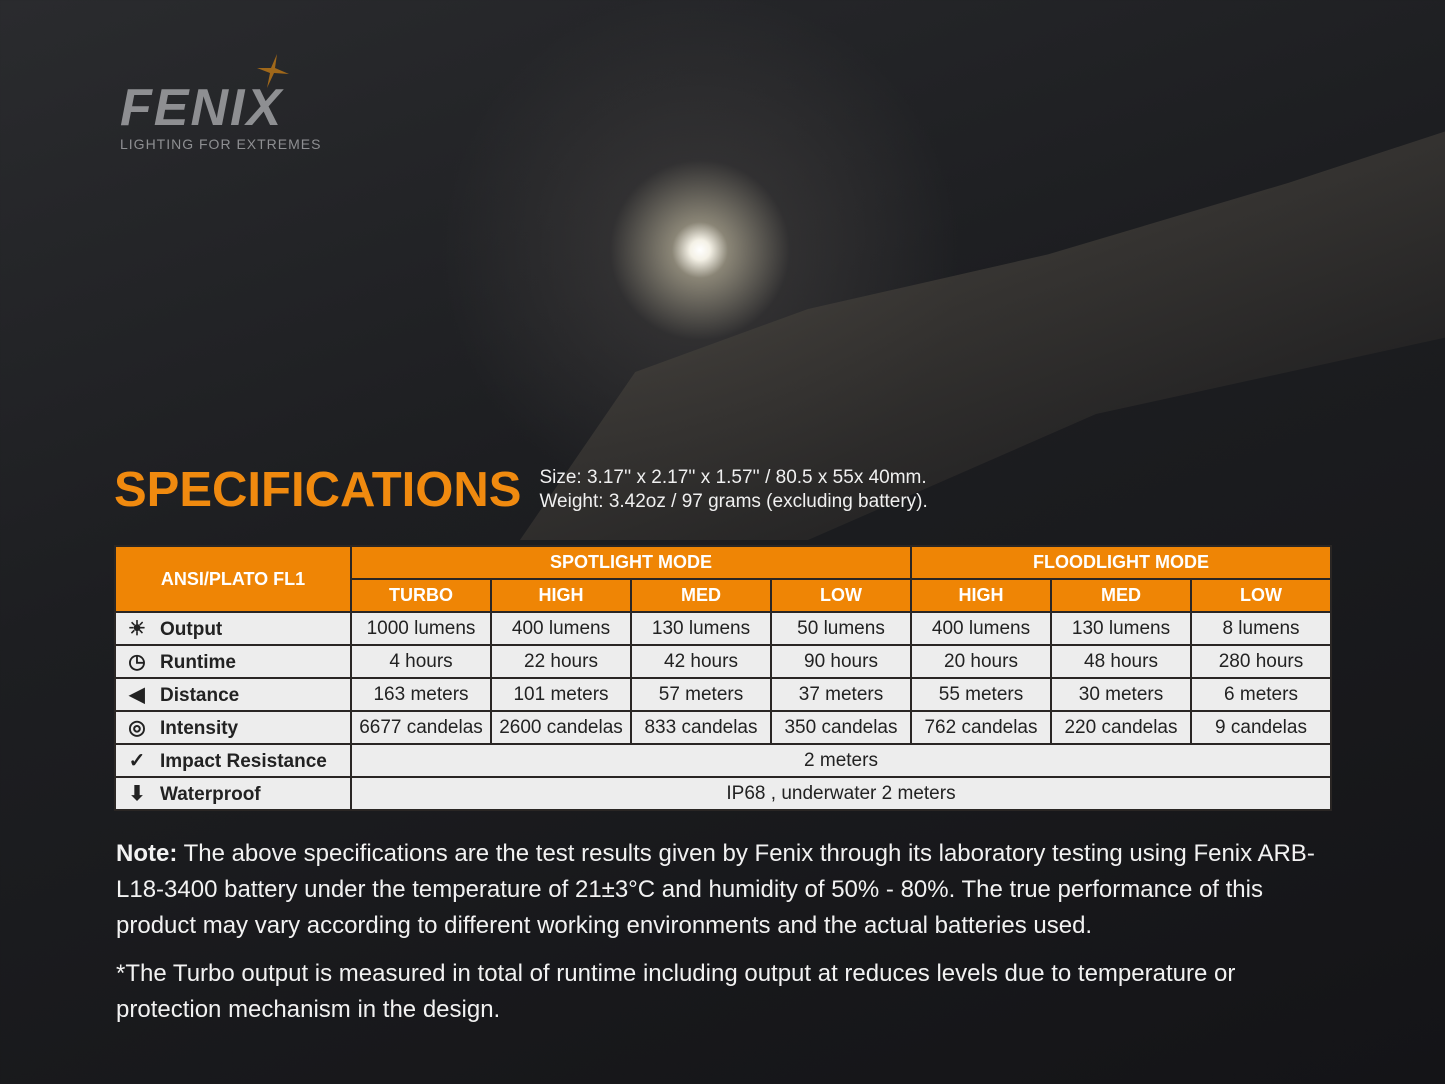  What do you see at coordinates (147, 853) in the screenshot?
I see `note-label: Note:` at bounding box center [147, 853].